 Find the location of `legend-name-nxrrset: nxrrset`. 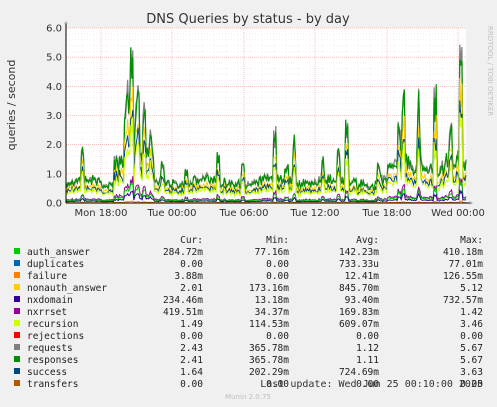

legend-name-nxrrset: nxrrset is located at coordinates (47, 312).